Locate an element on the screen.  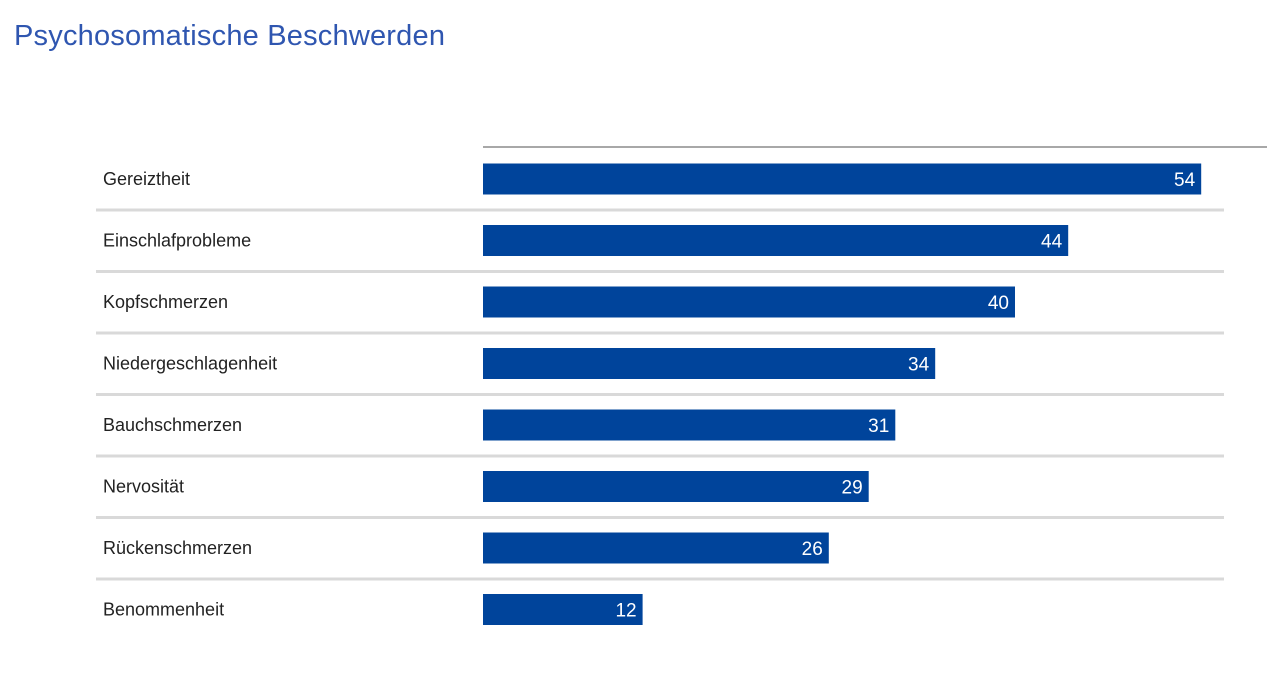
value-label: 44 is located at coordinates (1052, 242).